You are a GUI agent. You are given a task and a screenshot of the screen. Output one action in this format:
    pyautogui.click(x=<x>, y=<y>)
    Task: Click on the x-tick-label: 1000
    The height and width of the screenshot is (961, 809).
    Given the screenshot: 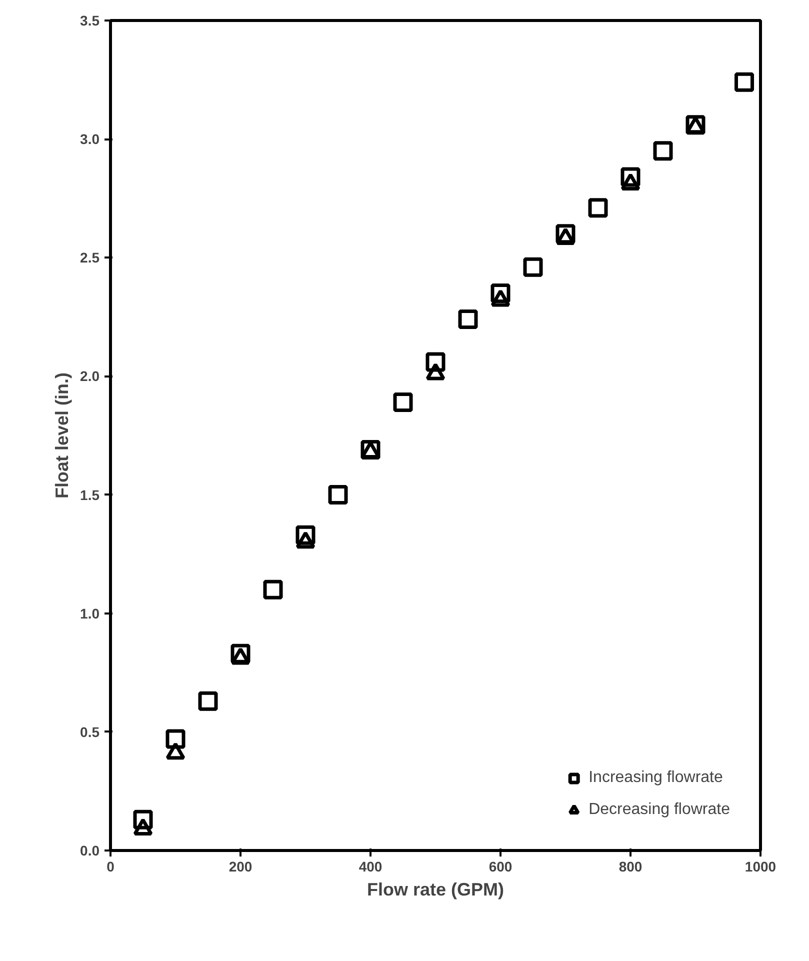 What is the action you would take?
    pyautogui.click(x=760, y=866)
    